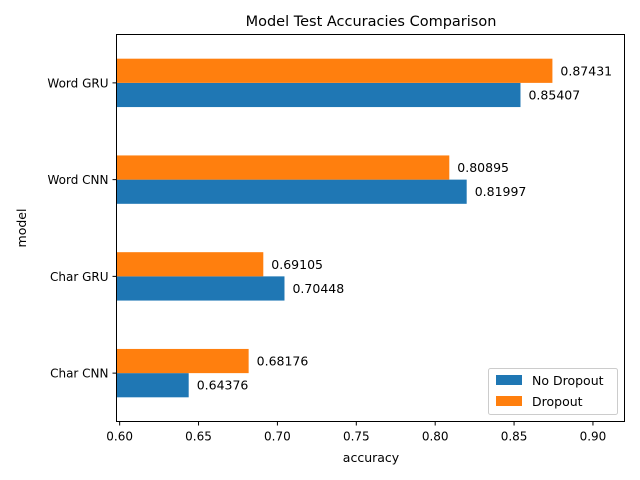 This screenshot has height=480, width=640. Describe the element at coordinates (483, 167) in the screenshot. I see `data-label-word-cnn-dropout: 0.80895` at that location.